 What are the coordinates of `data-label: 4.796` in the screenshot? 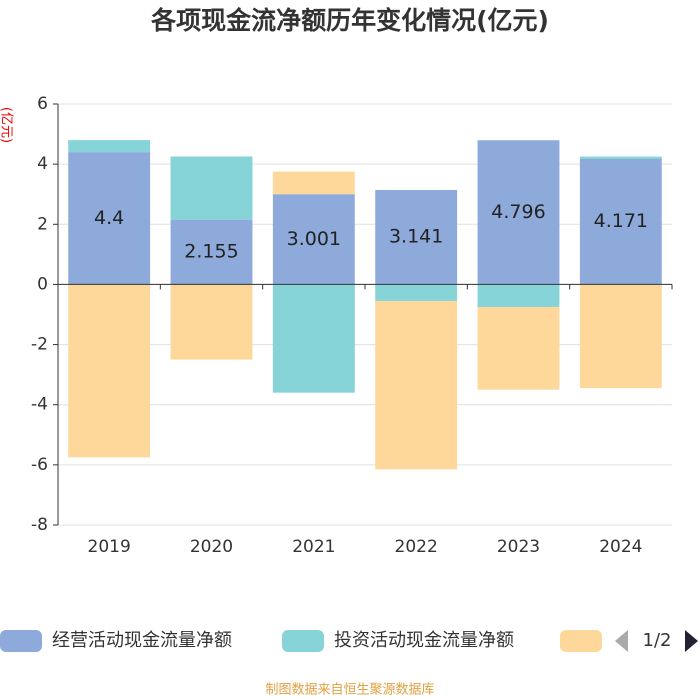 It's located at (518, 212).